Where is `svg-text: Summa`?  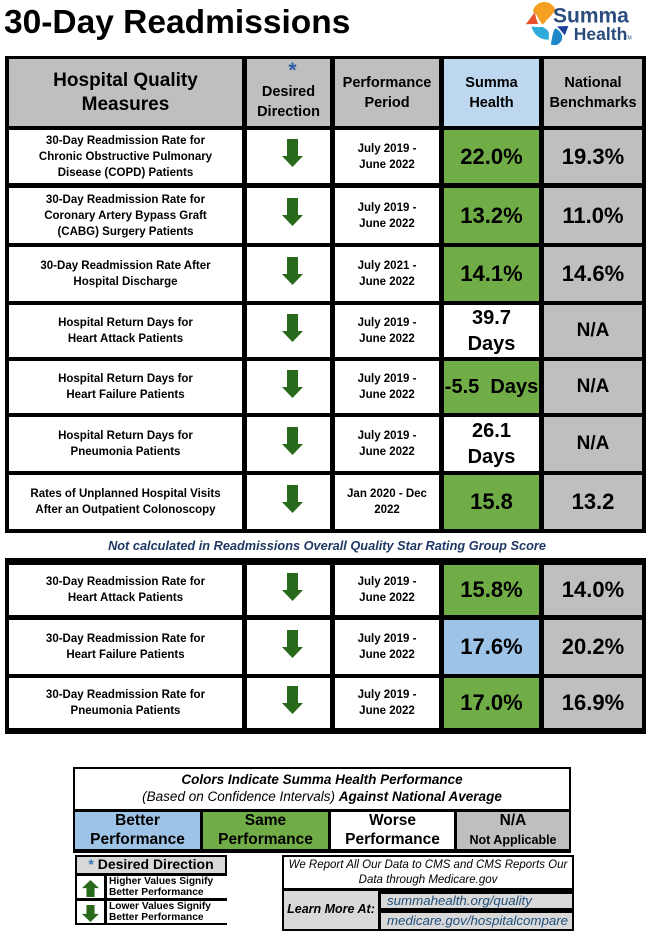
svg-text: Summa is located at coordinates (591, 15).